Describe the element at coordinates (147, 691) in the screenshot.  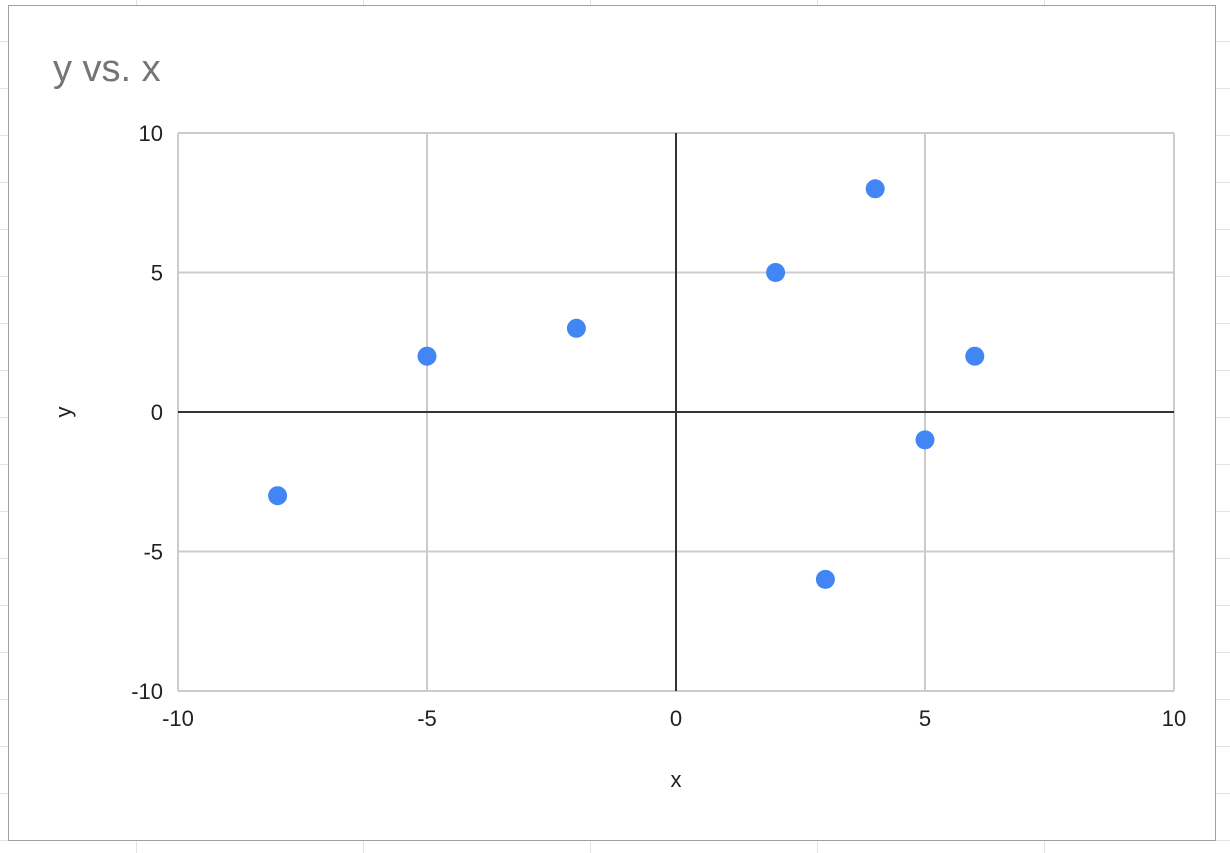
I see `y-tick-label: -10` at that location.